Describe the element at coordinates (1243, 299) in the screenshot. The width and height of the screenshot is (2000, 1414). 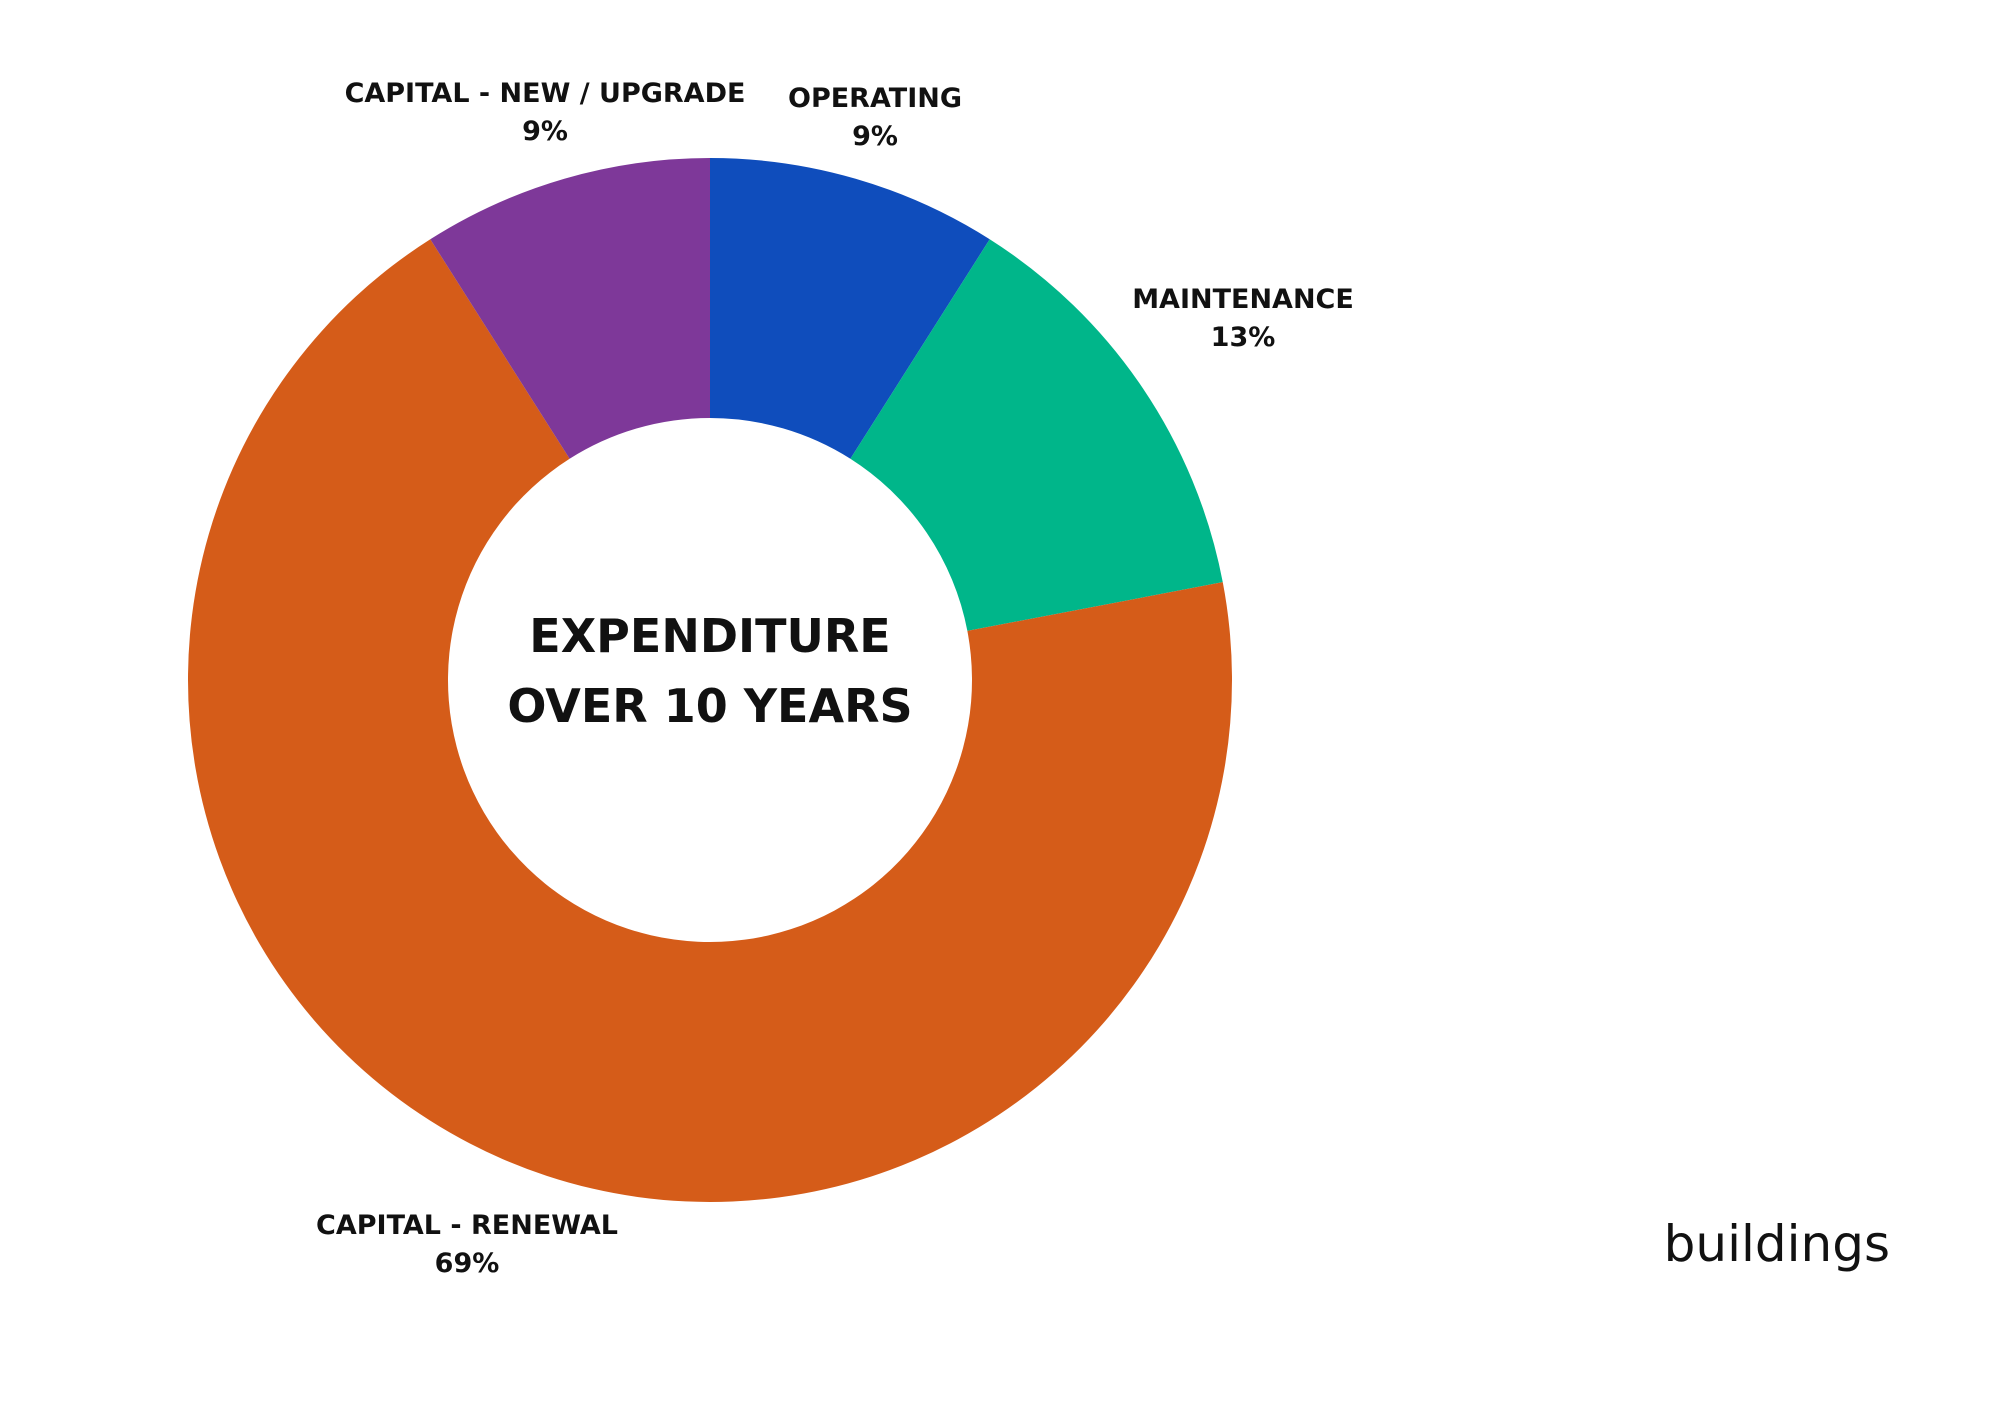
I see `slice-label-name: MAINTENANCE` at that location.